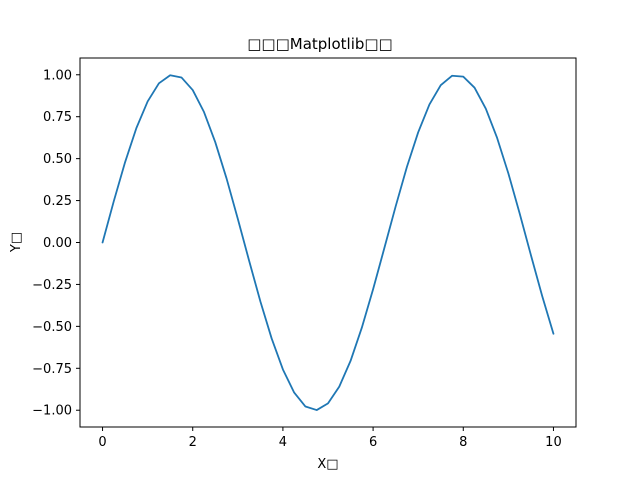  I want to click on x-tick-label: 4, so click(283, 442).